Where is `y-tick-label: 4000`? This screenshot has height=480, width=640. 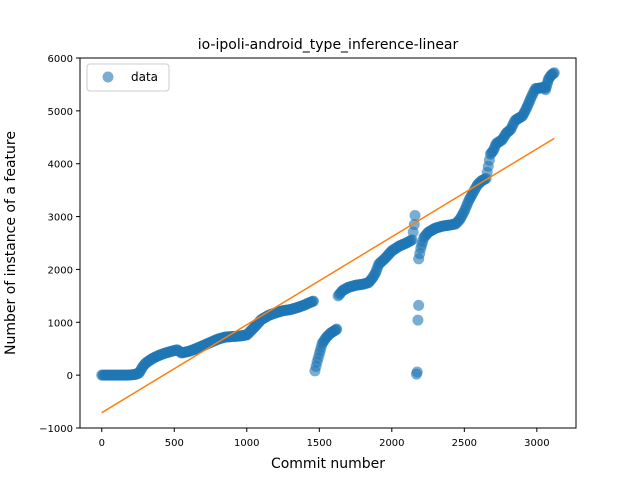
y-tick-label: 4000 is located at coordinates (60, 165).